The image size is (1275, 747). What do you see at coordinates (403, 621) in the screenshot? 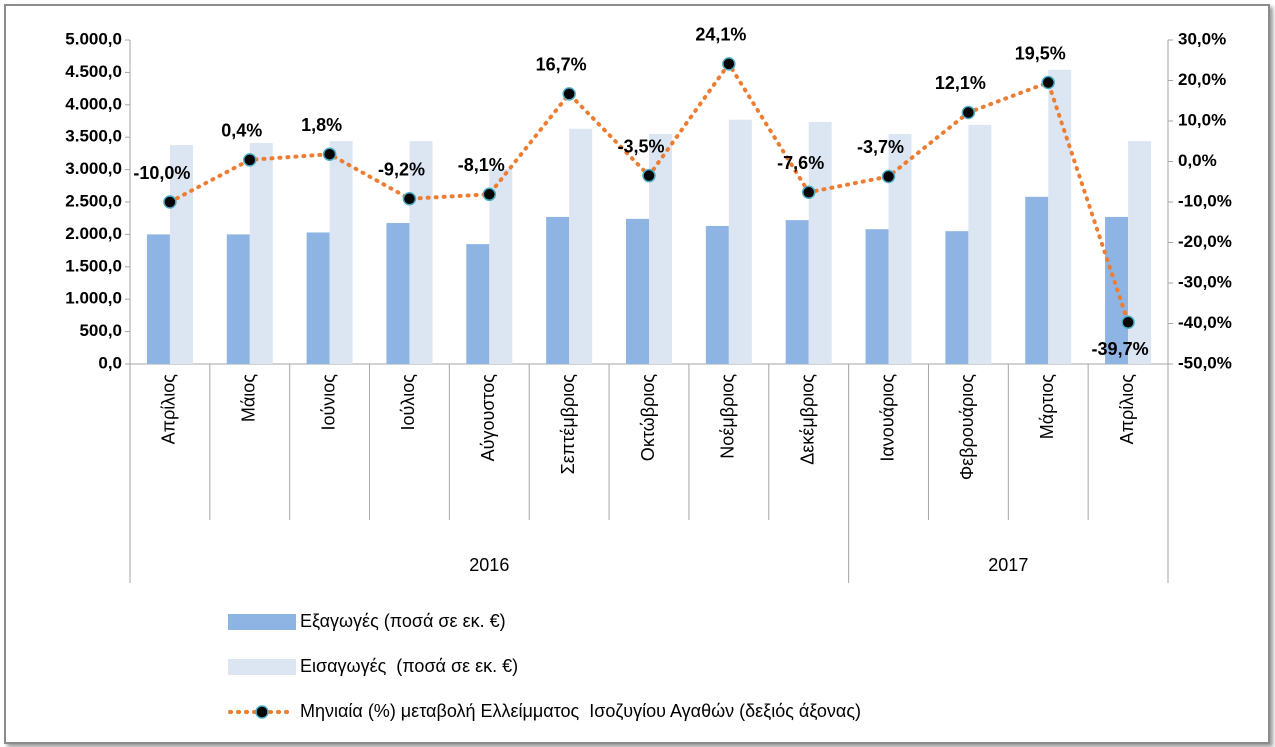
I see `legend-label: Εξαγωγές (ποσά σε εκ. €)` at bounding box center [403, 621].